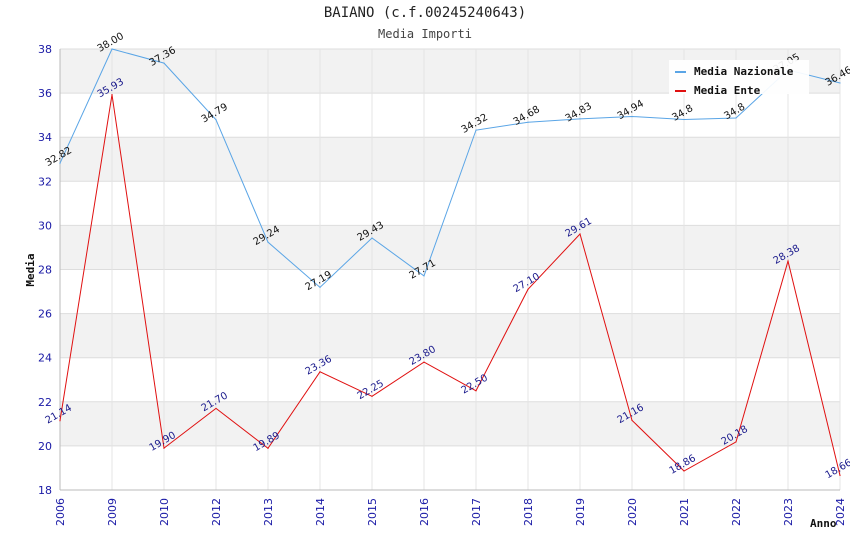  What do you see at coordinates (45, 402) in the screenshot?
I see `y-tick-label: 22` at bounding box center [45, 402].